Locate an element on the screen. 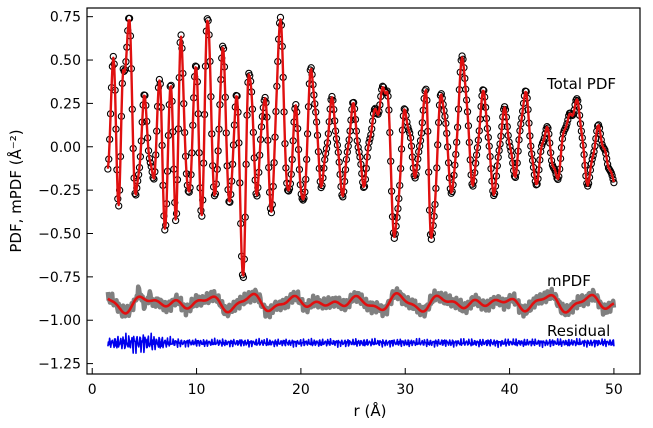  residual-group is located at coordinates (361, 343).